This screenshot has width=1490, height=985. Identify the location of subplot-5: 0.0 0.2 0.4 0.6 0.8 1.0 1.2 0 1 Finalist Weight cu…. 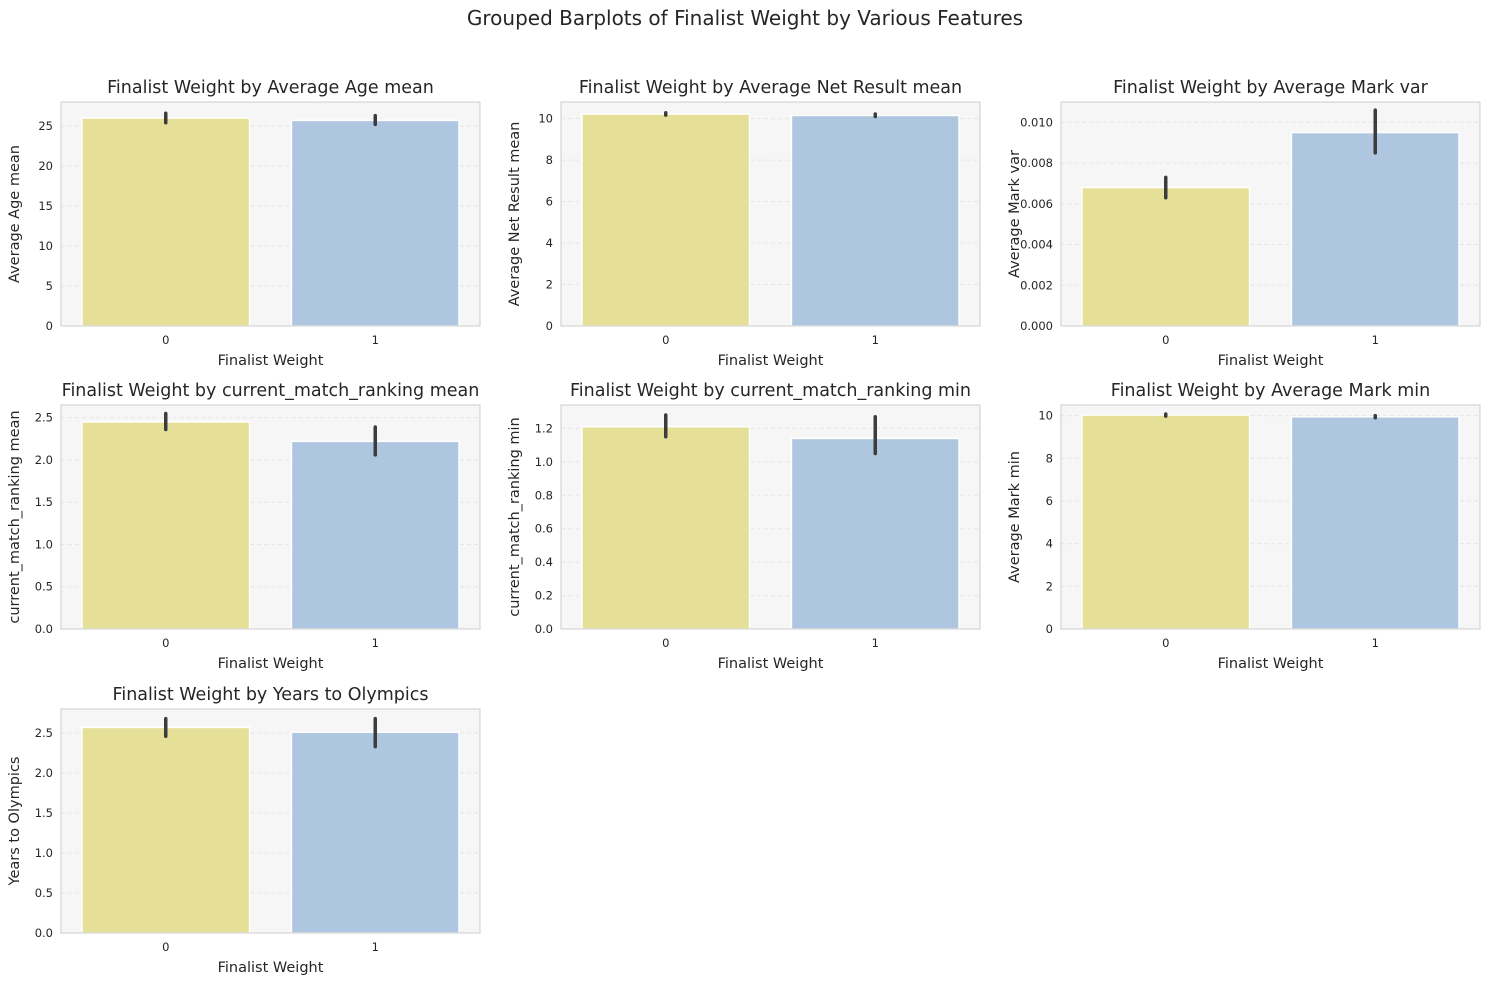
(744, 526).